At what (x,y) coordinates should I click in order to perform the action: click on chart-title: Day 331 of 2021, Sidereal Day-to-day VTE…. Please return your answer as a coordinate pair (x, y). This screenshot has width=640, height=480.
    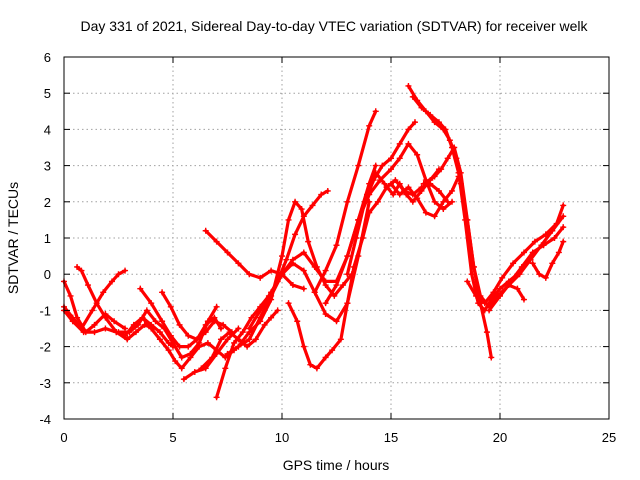
    Looking at the image, I should click on (334, 26).